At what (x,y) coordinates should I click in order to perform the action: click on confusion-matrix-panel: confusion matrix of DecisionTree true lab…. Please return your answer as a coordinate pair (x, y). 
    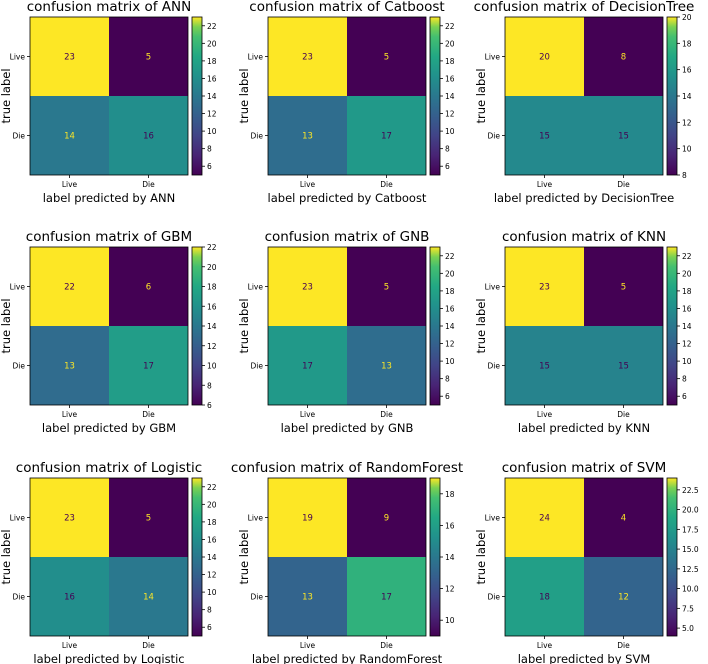
    Looking at the image, I should click on (584, 102).